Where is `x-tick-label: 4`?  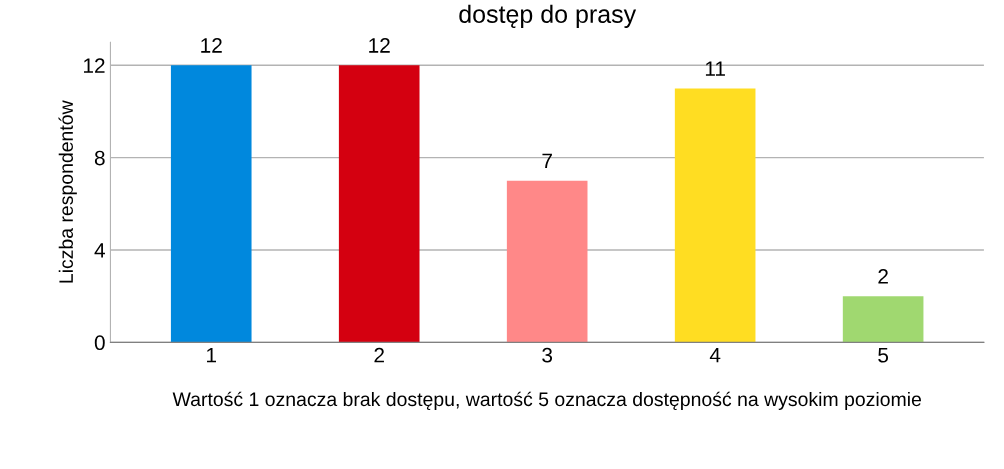 x-tick-label: 4 is located at coordinates (715, 355).